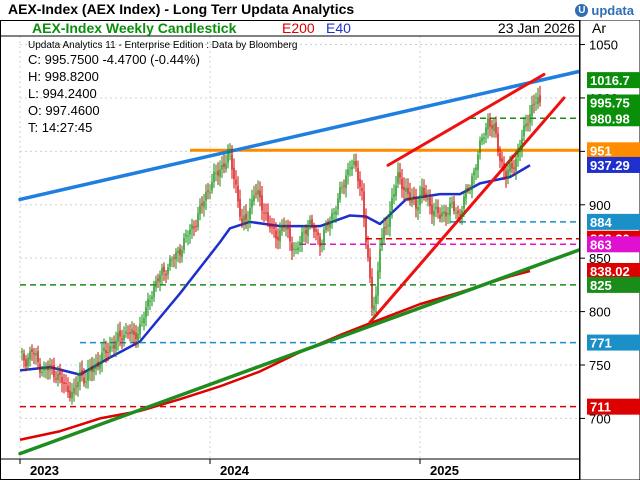  I want to click on price-label-text: 771, so click(601, 343).